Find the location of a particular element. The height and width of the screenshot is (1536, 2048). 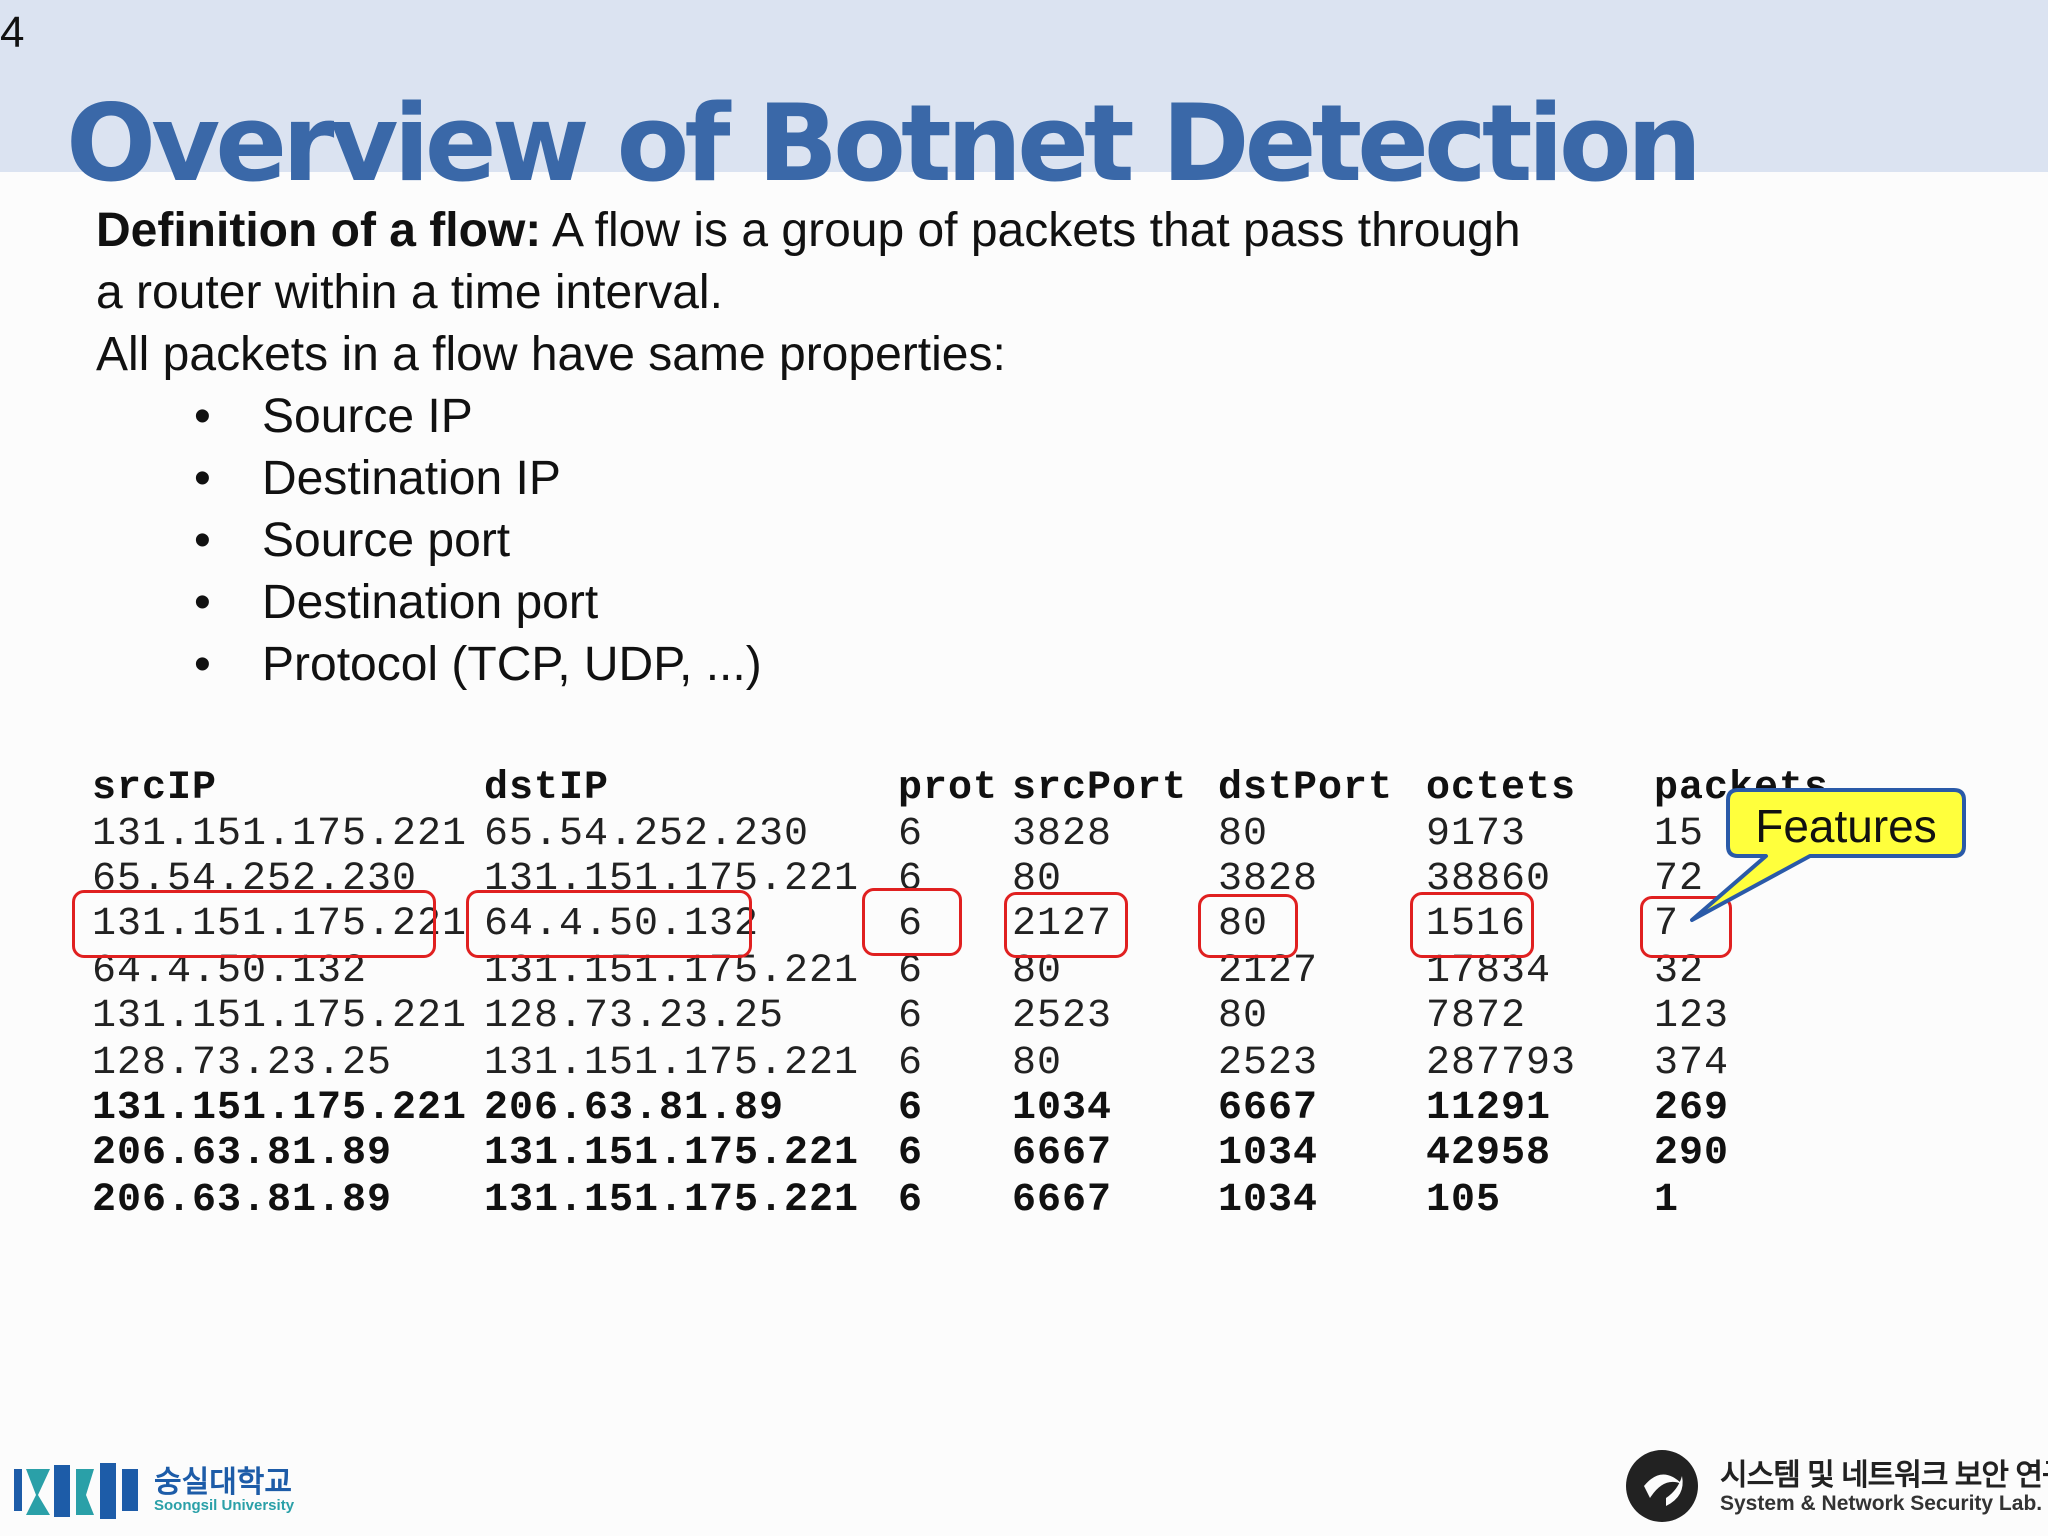

title-band is located at coordinates (1024, 86).